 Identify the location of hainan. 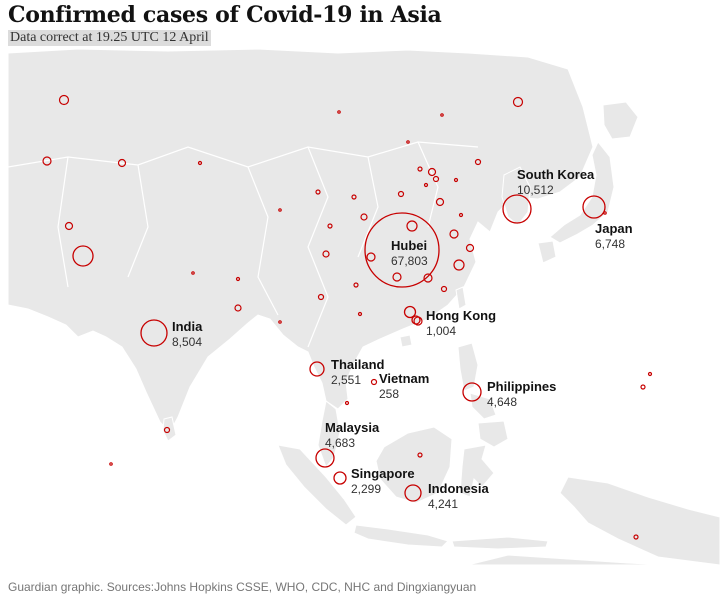
(406, 341).